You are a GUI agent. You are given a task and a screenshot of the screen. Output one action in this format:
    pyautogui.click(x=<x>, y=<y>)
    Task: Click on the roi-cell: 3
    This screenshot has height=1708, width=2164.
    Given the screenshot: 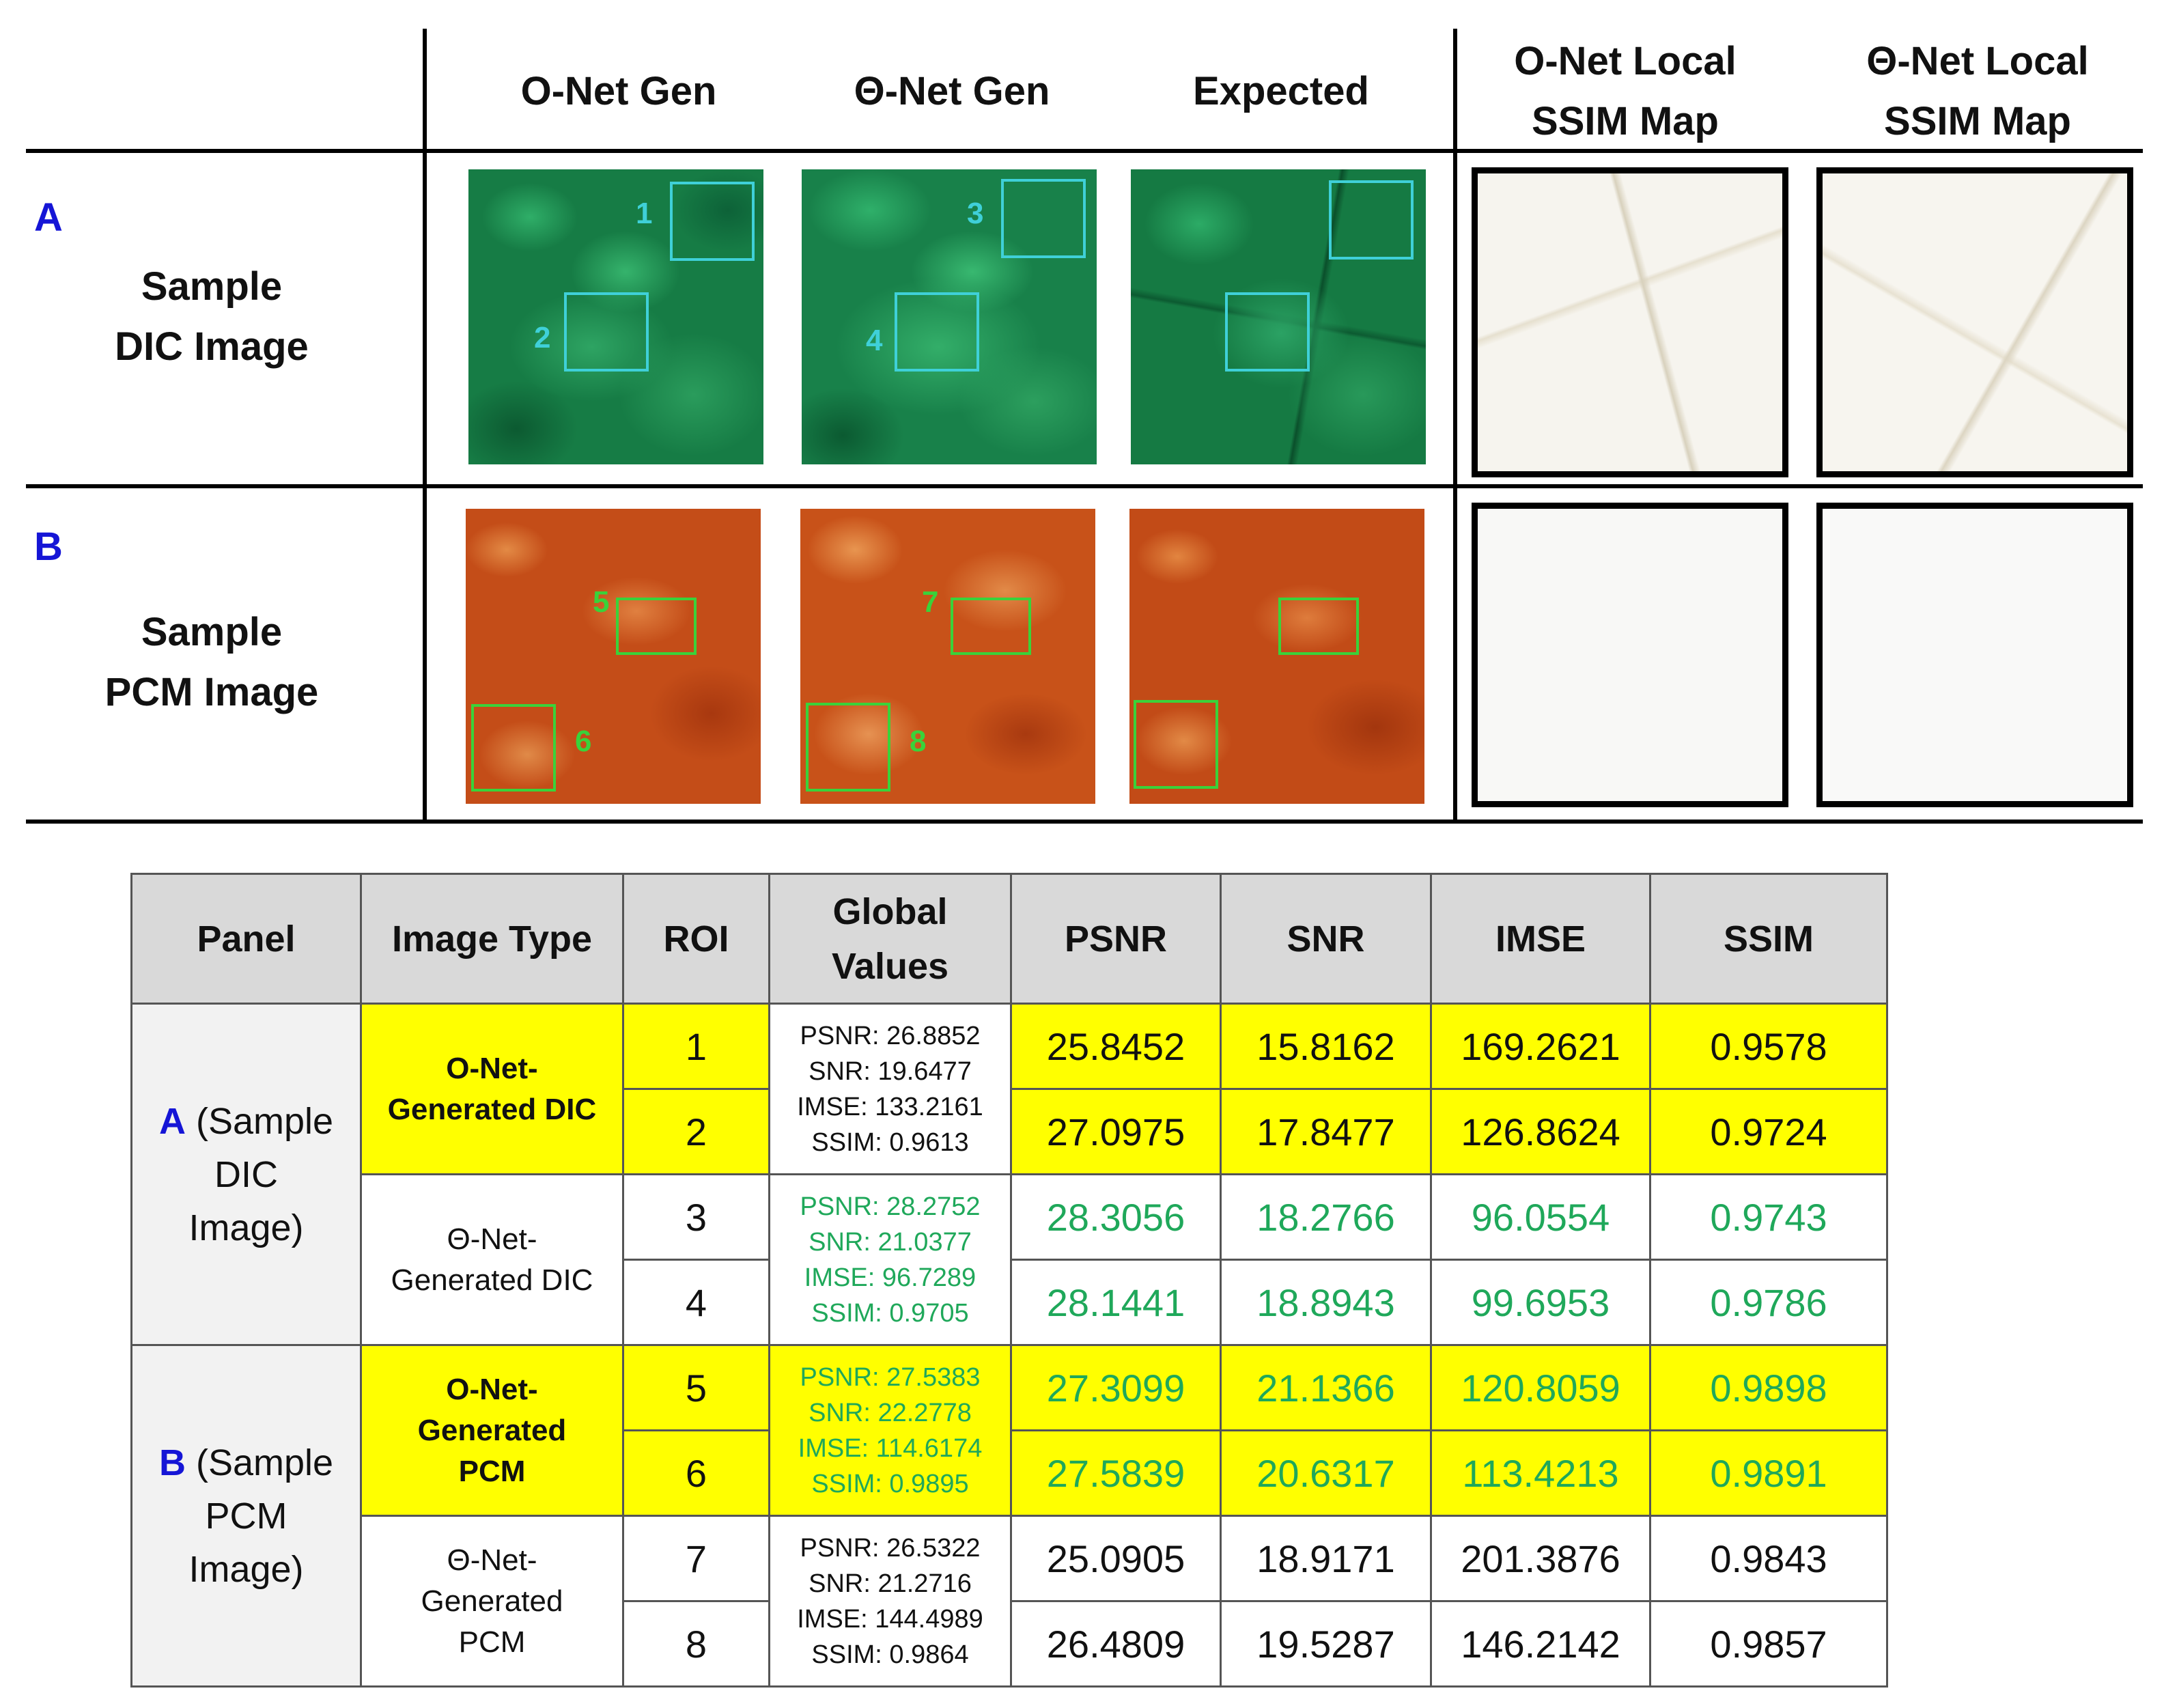 What is the action you would take?
    pyautogui.click(x=696, y=1217)
    